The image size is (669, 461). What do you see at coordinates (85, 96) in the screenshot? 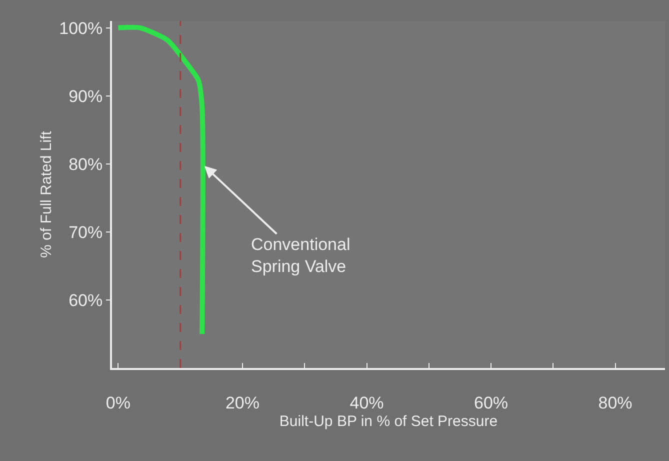
I see `y-tick-label: 90%` at bounding box center [85, 96].